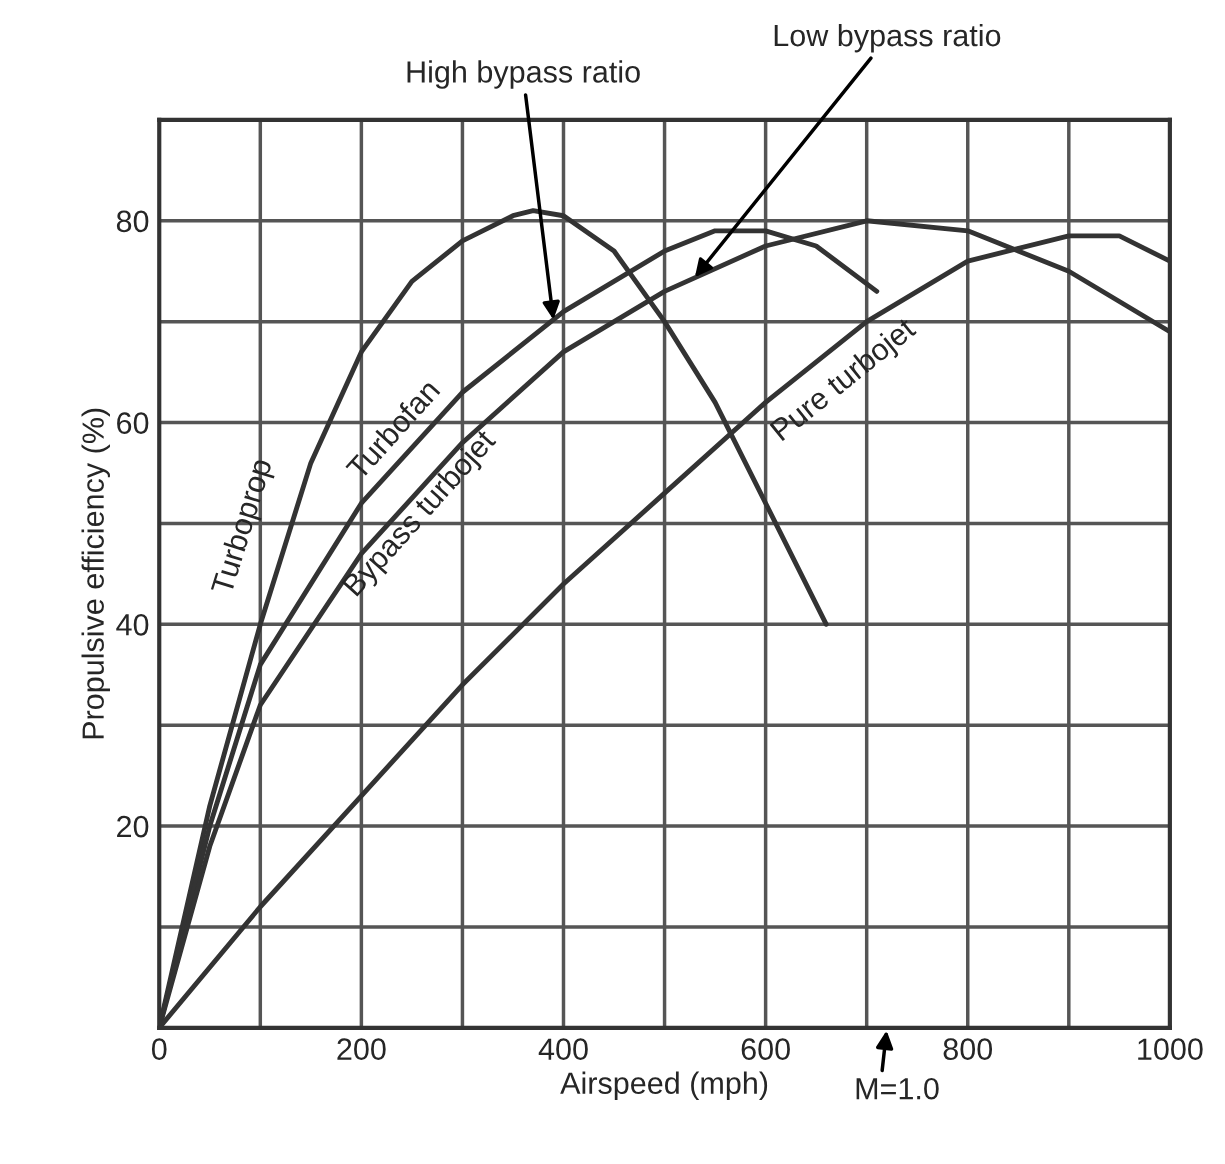 This screenshot has width=1225, height=1164. I want to click on x-tick-label: 800, so click(968, 1049).